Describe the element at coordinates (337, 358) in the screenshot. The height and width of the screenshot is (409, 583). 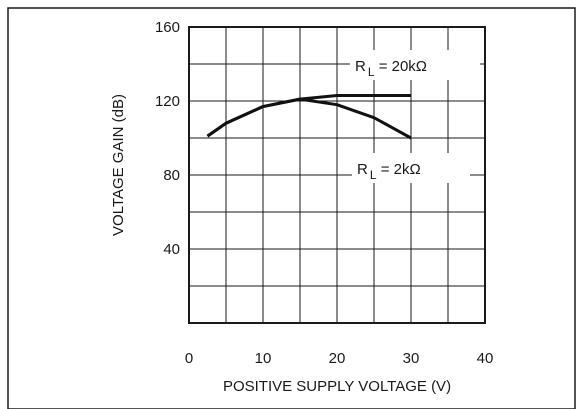
I see `x-tick-label: 20` at that location.